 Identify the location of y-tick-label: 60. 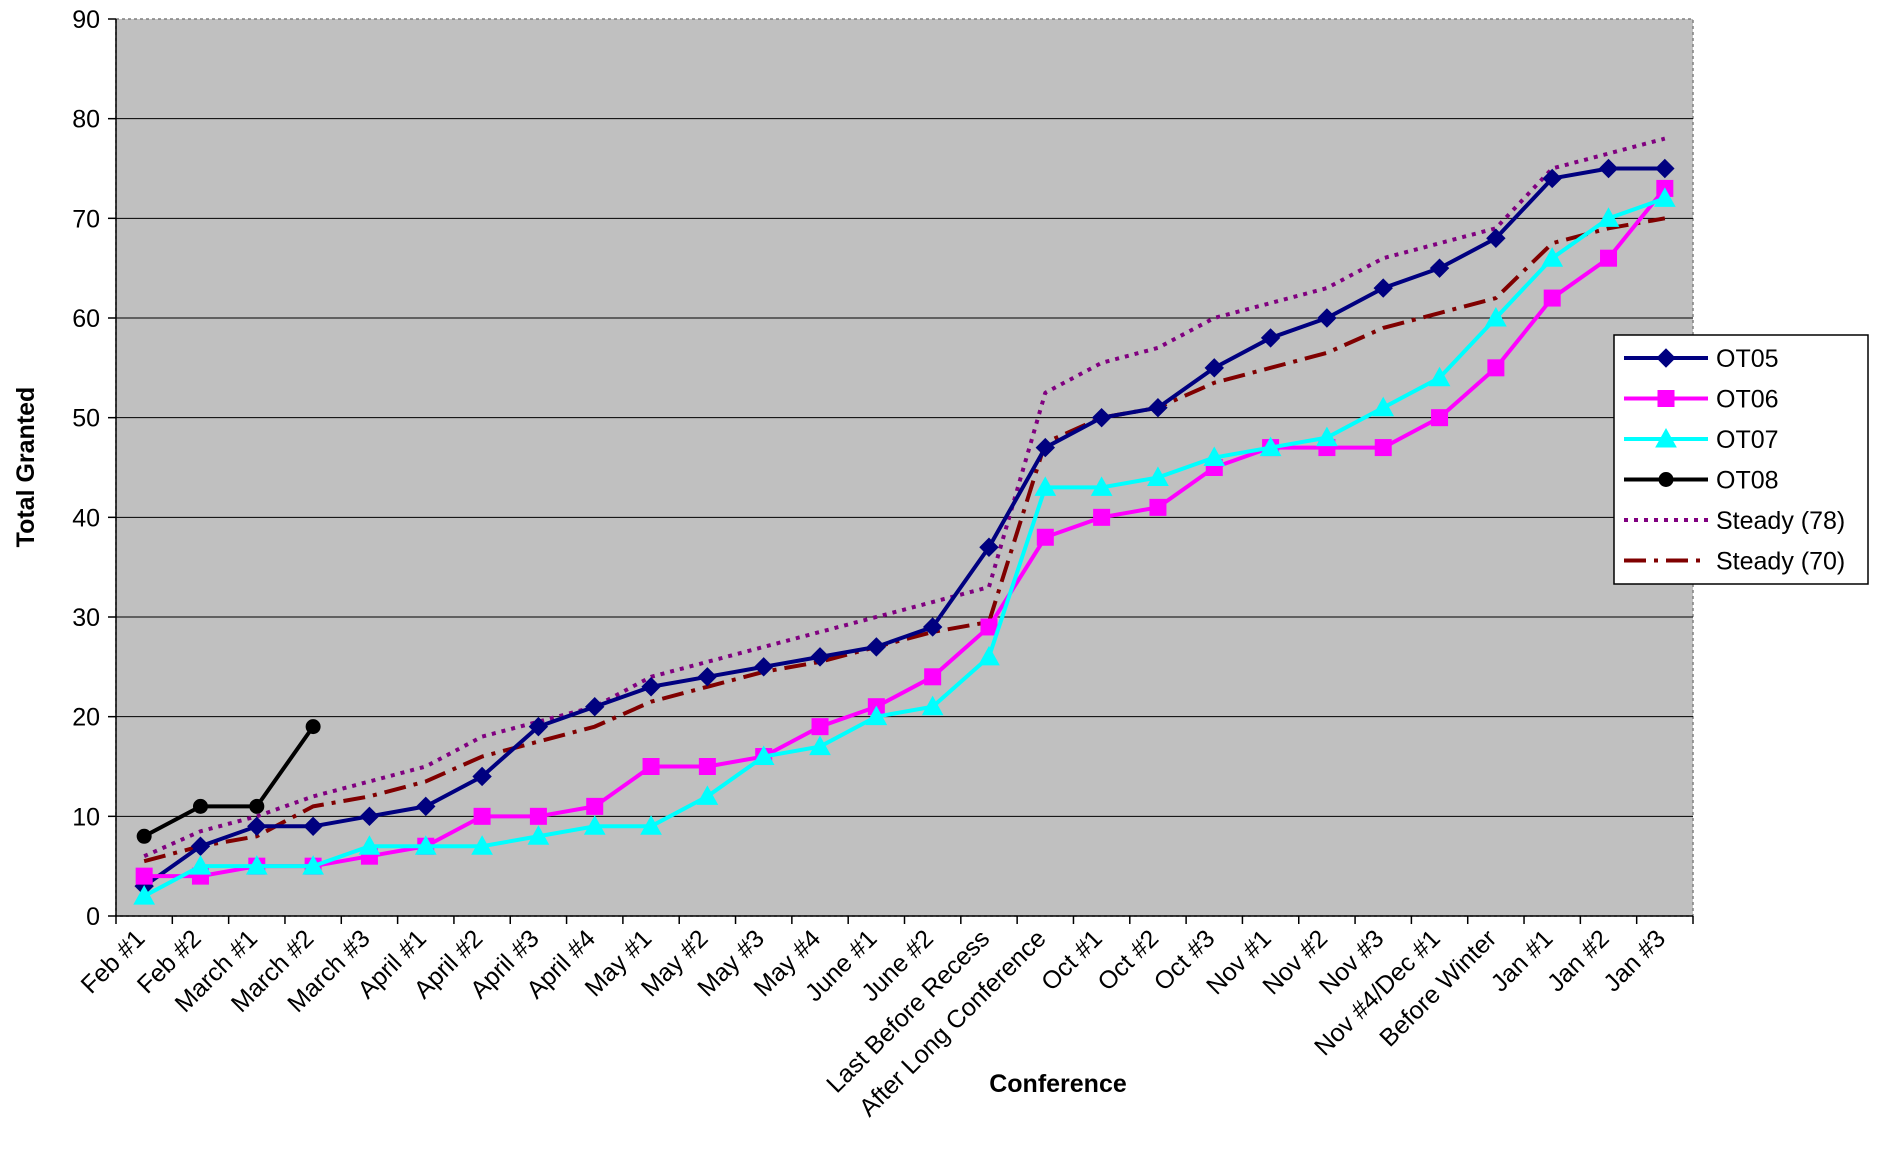
(86, 319).